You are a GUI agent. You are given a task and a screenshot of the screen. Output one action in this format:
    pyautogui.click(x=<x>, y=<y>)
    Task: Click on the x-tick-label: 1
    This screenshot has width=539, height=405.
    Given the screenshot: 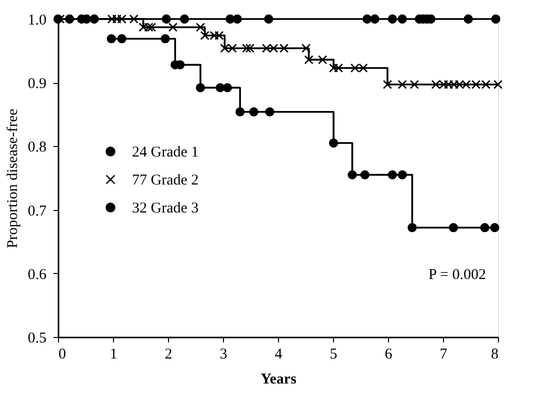 What is the action you would take?
    pyautogui.click(x=114, y=354)
    